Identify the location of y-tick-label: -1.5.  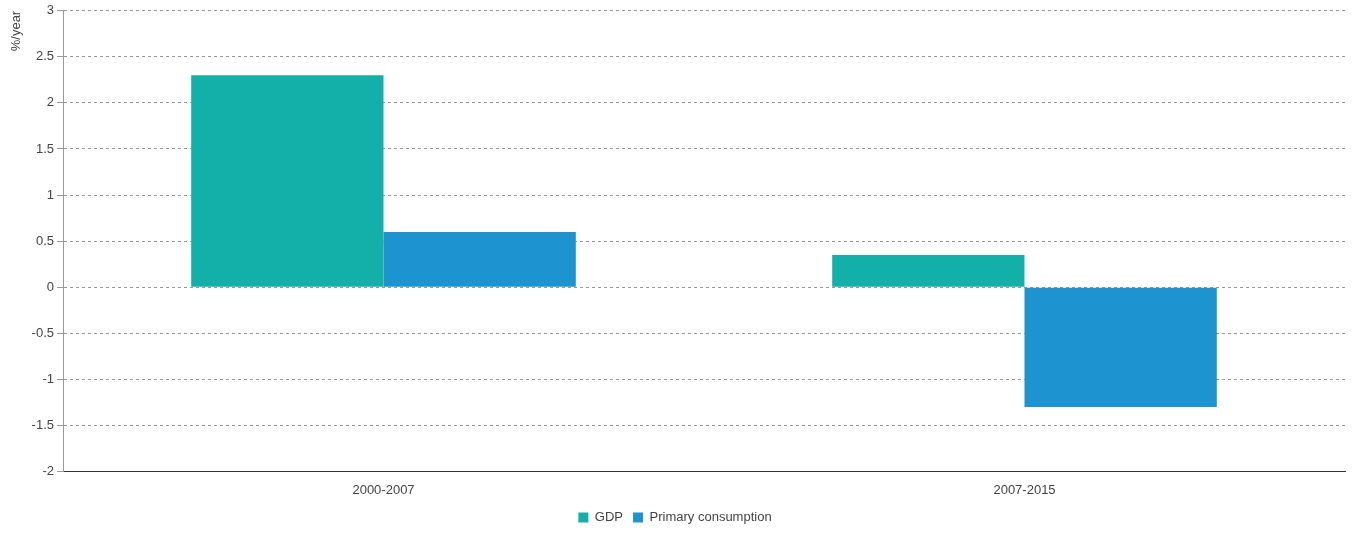
(42, 424).